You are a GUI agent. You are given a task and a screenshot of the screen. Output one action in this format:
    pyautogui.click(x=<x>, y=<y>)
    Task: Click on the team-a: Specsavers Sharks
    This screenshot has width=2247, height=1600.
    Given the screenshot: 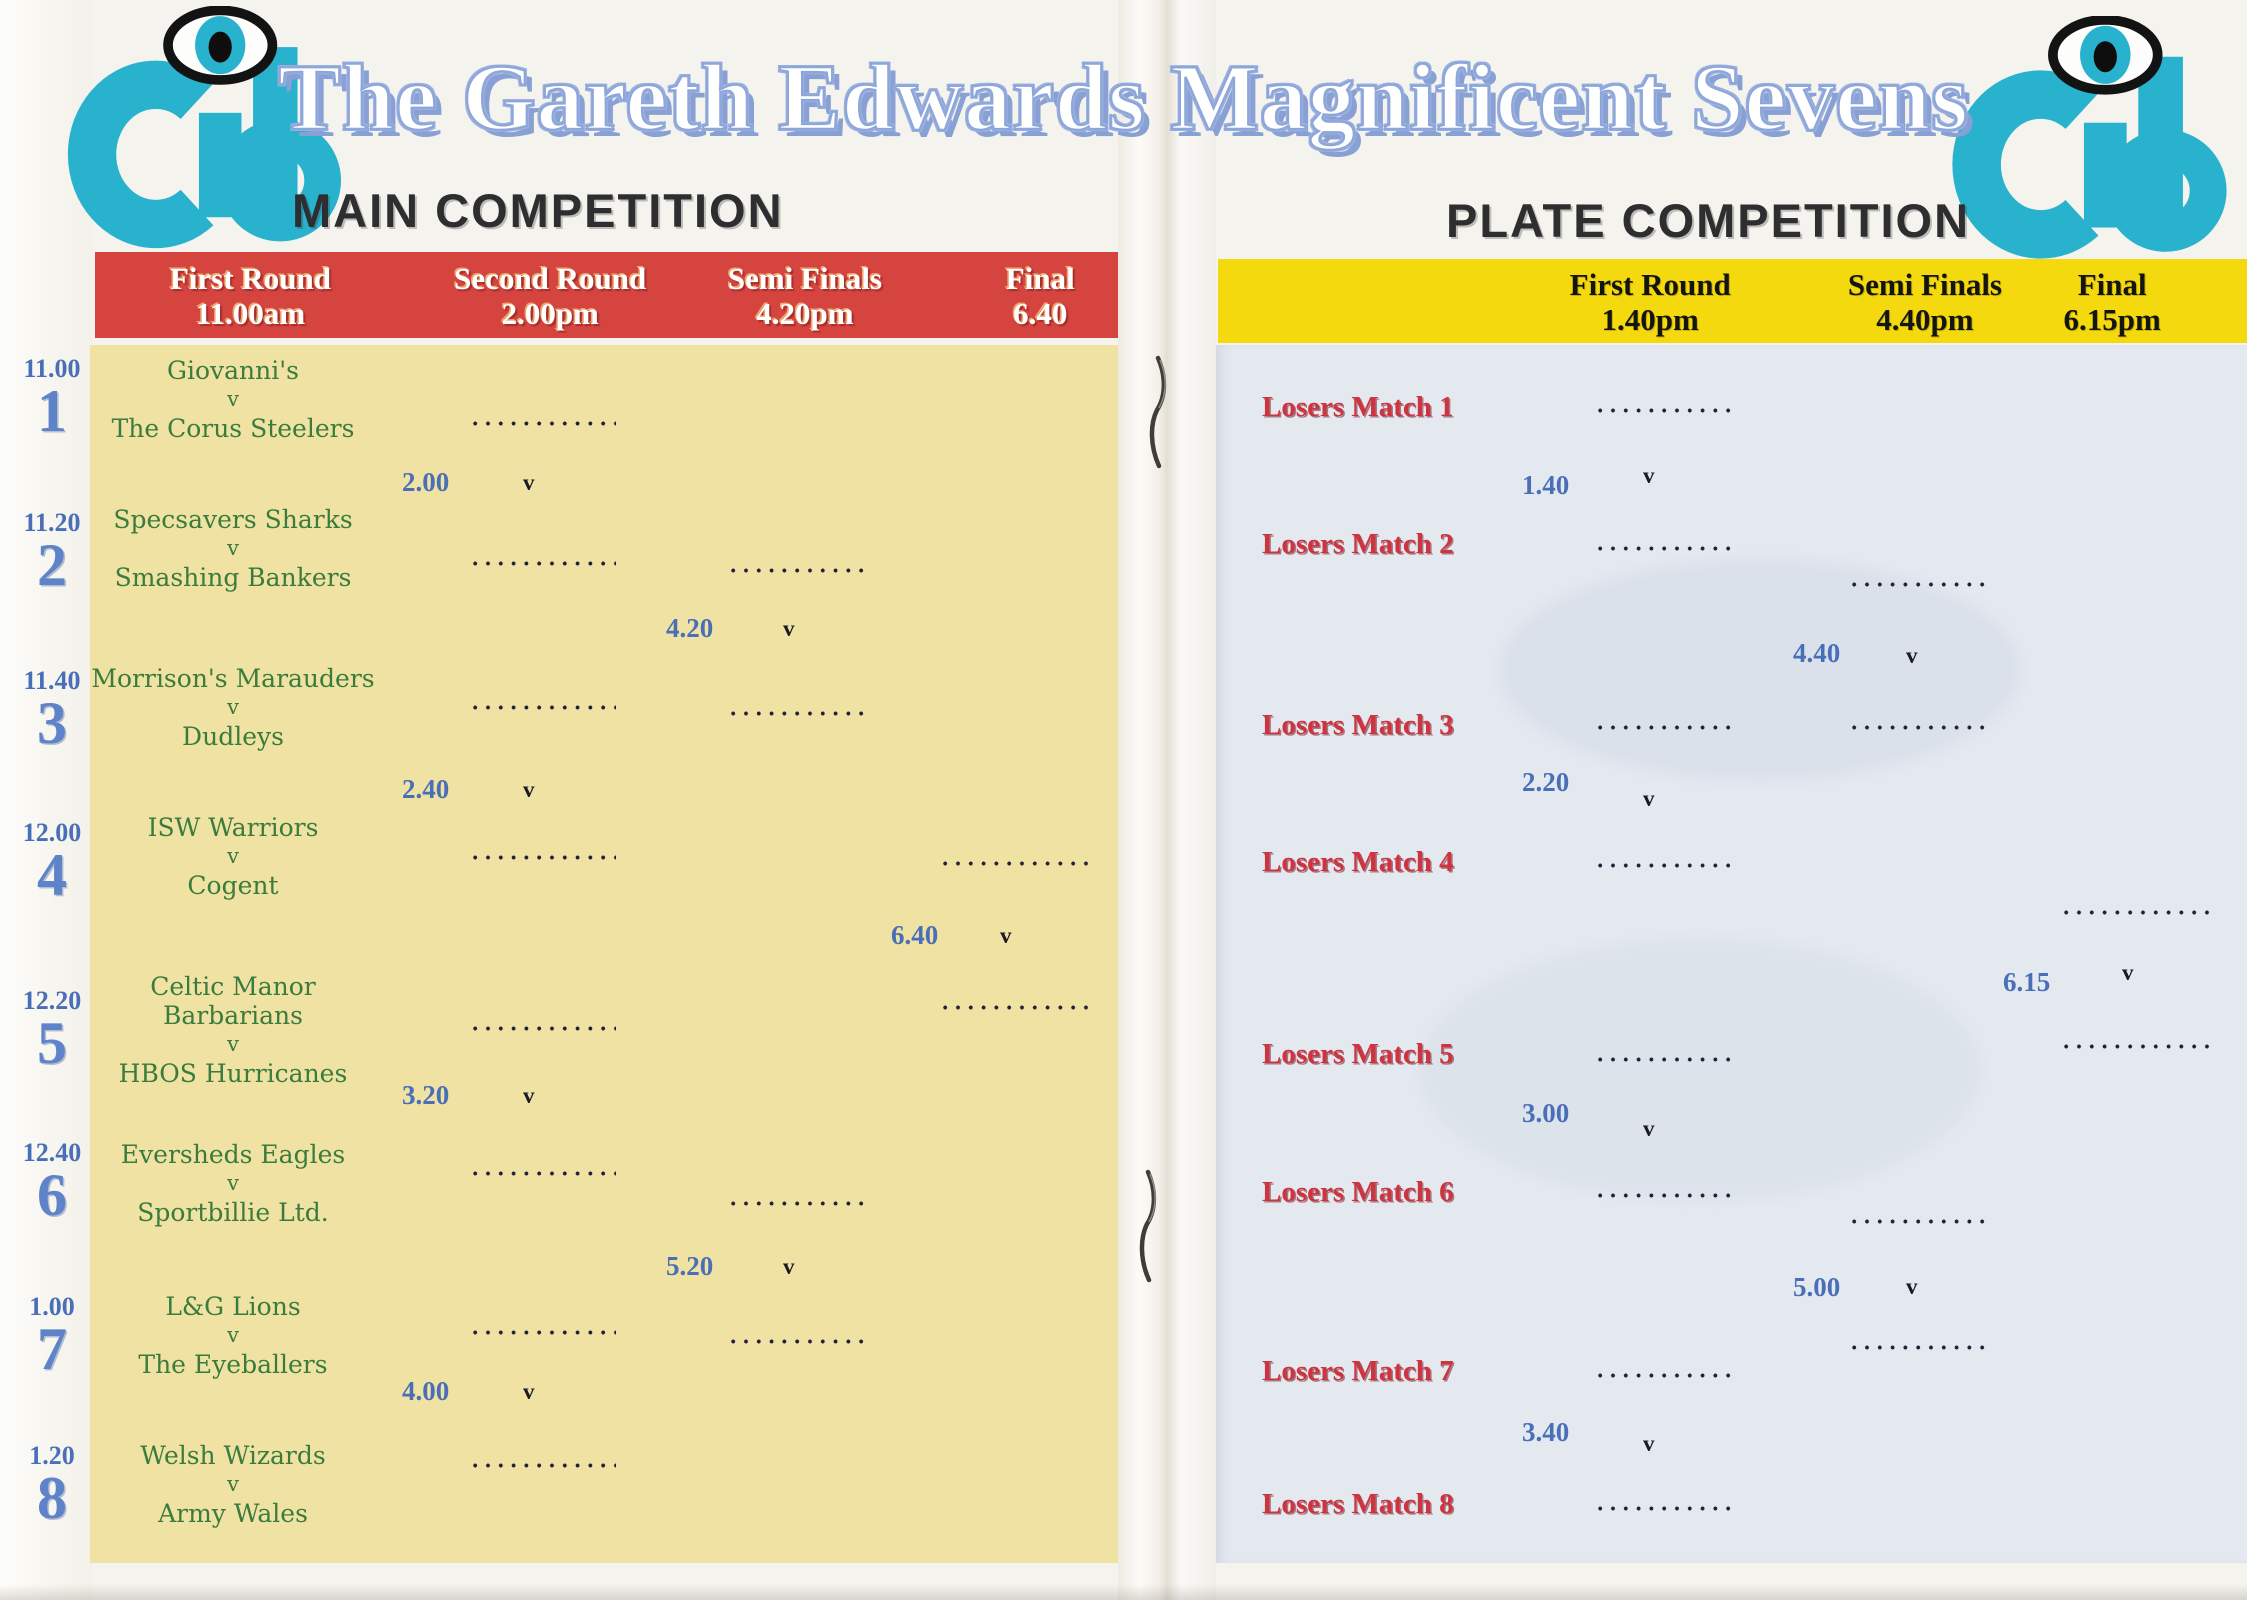 What is the action you would take?
    pyautogui.click(x=233, y=519)
    